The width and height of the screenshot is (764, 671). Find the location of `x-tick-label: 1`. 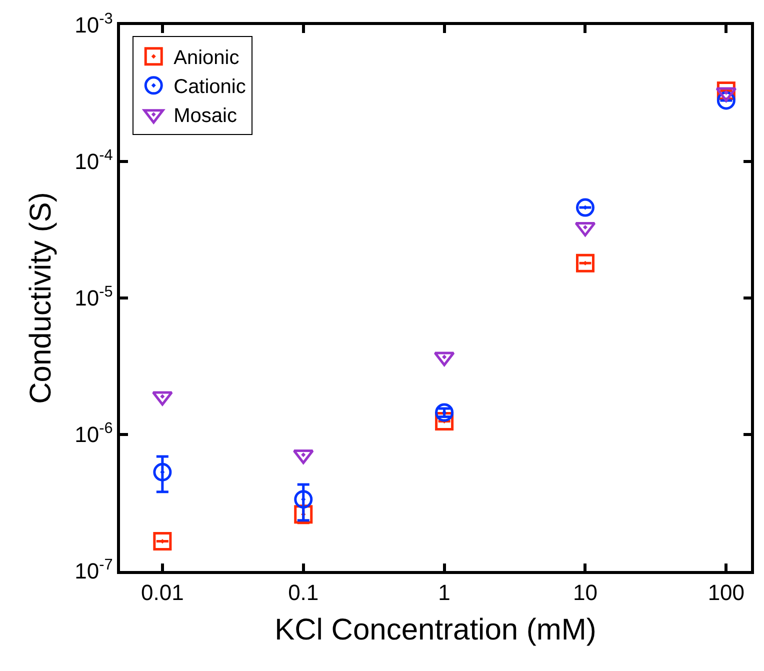

x-tick-label: 1 is located at coordinates (444, 593).